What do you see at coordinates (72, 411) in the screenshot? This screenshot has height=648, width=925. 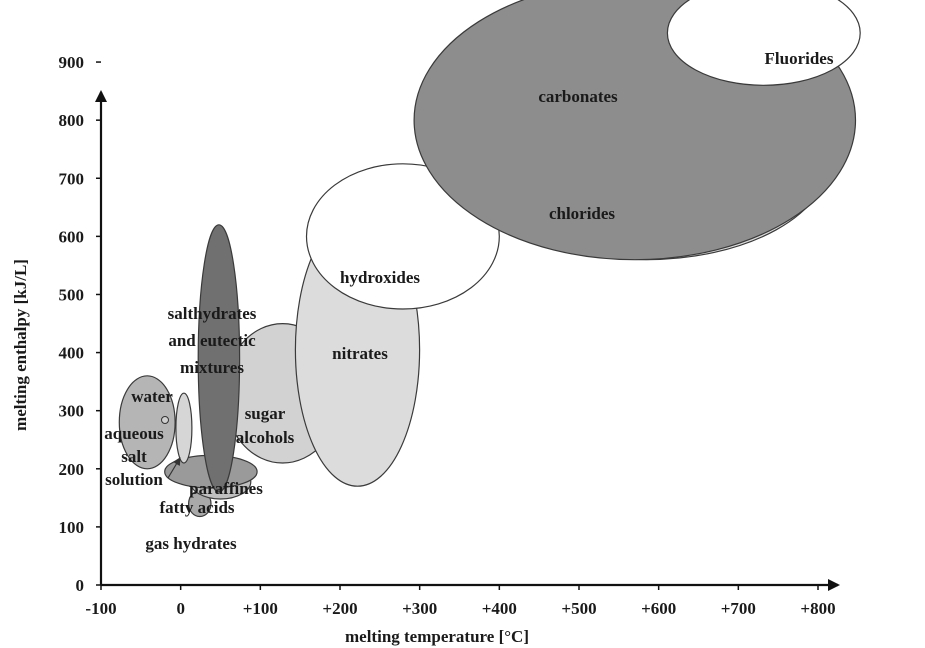 I see `y-tick-label: 300` at bounding box center [72, 411].